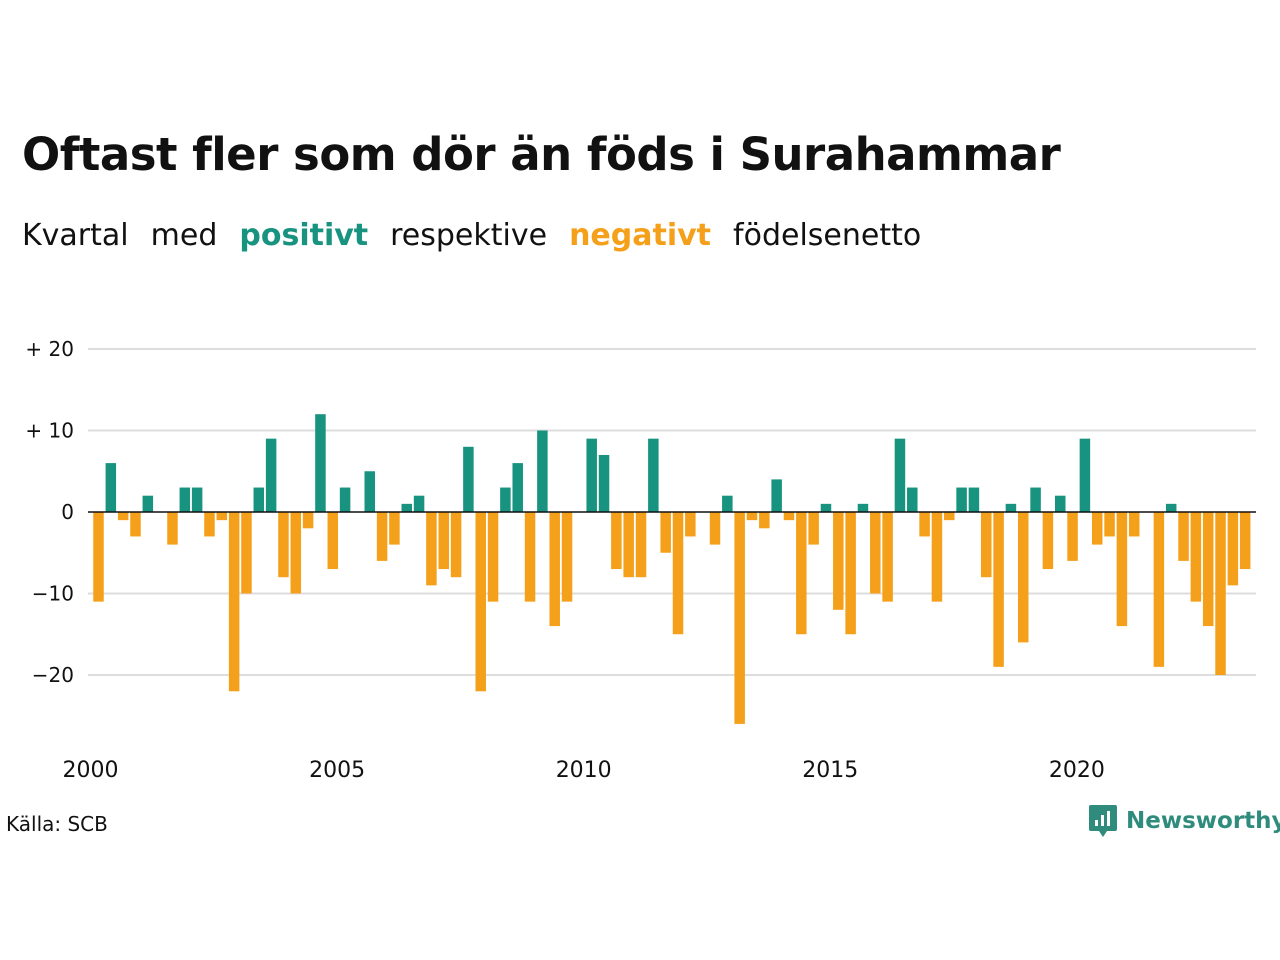 The width and height of the screenshot is (1280, 960). What do you see at coordinates (57, 824) in the screenshot?
I see `source-note: Källa: SCB` at bounding box center [57, 824].